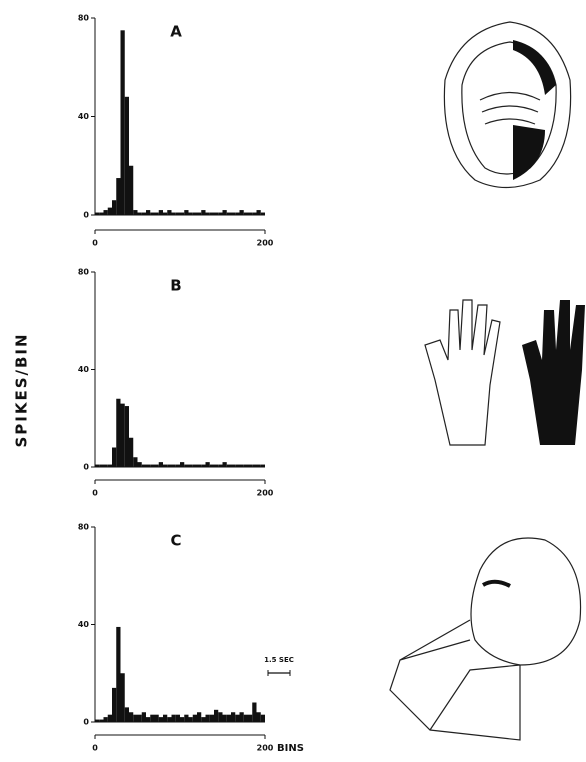 Image resolution: width=586 pixels, height=762 pixels. What do you see at coordinates (507, 105) in the screenshot?
I see `mouth-drawing` at bounding box center [507, 105].